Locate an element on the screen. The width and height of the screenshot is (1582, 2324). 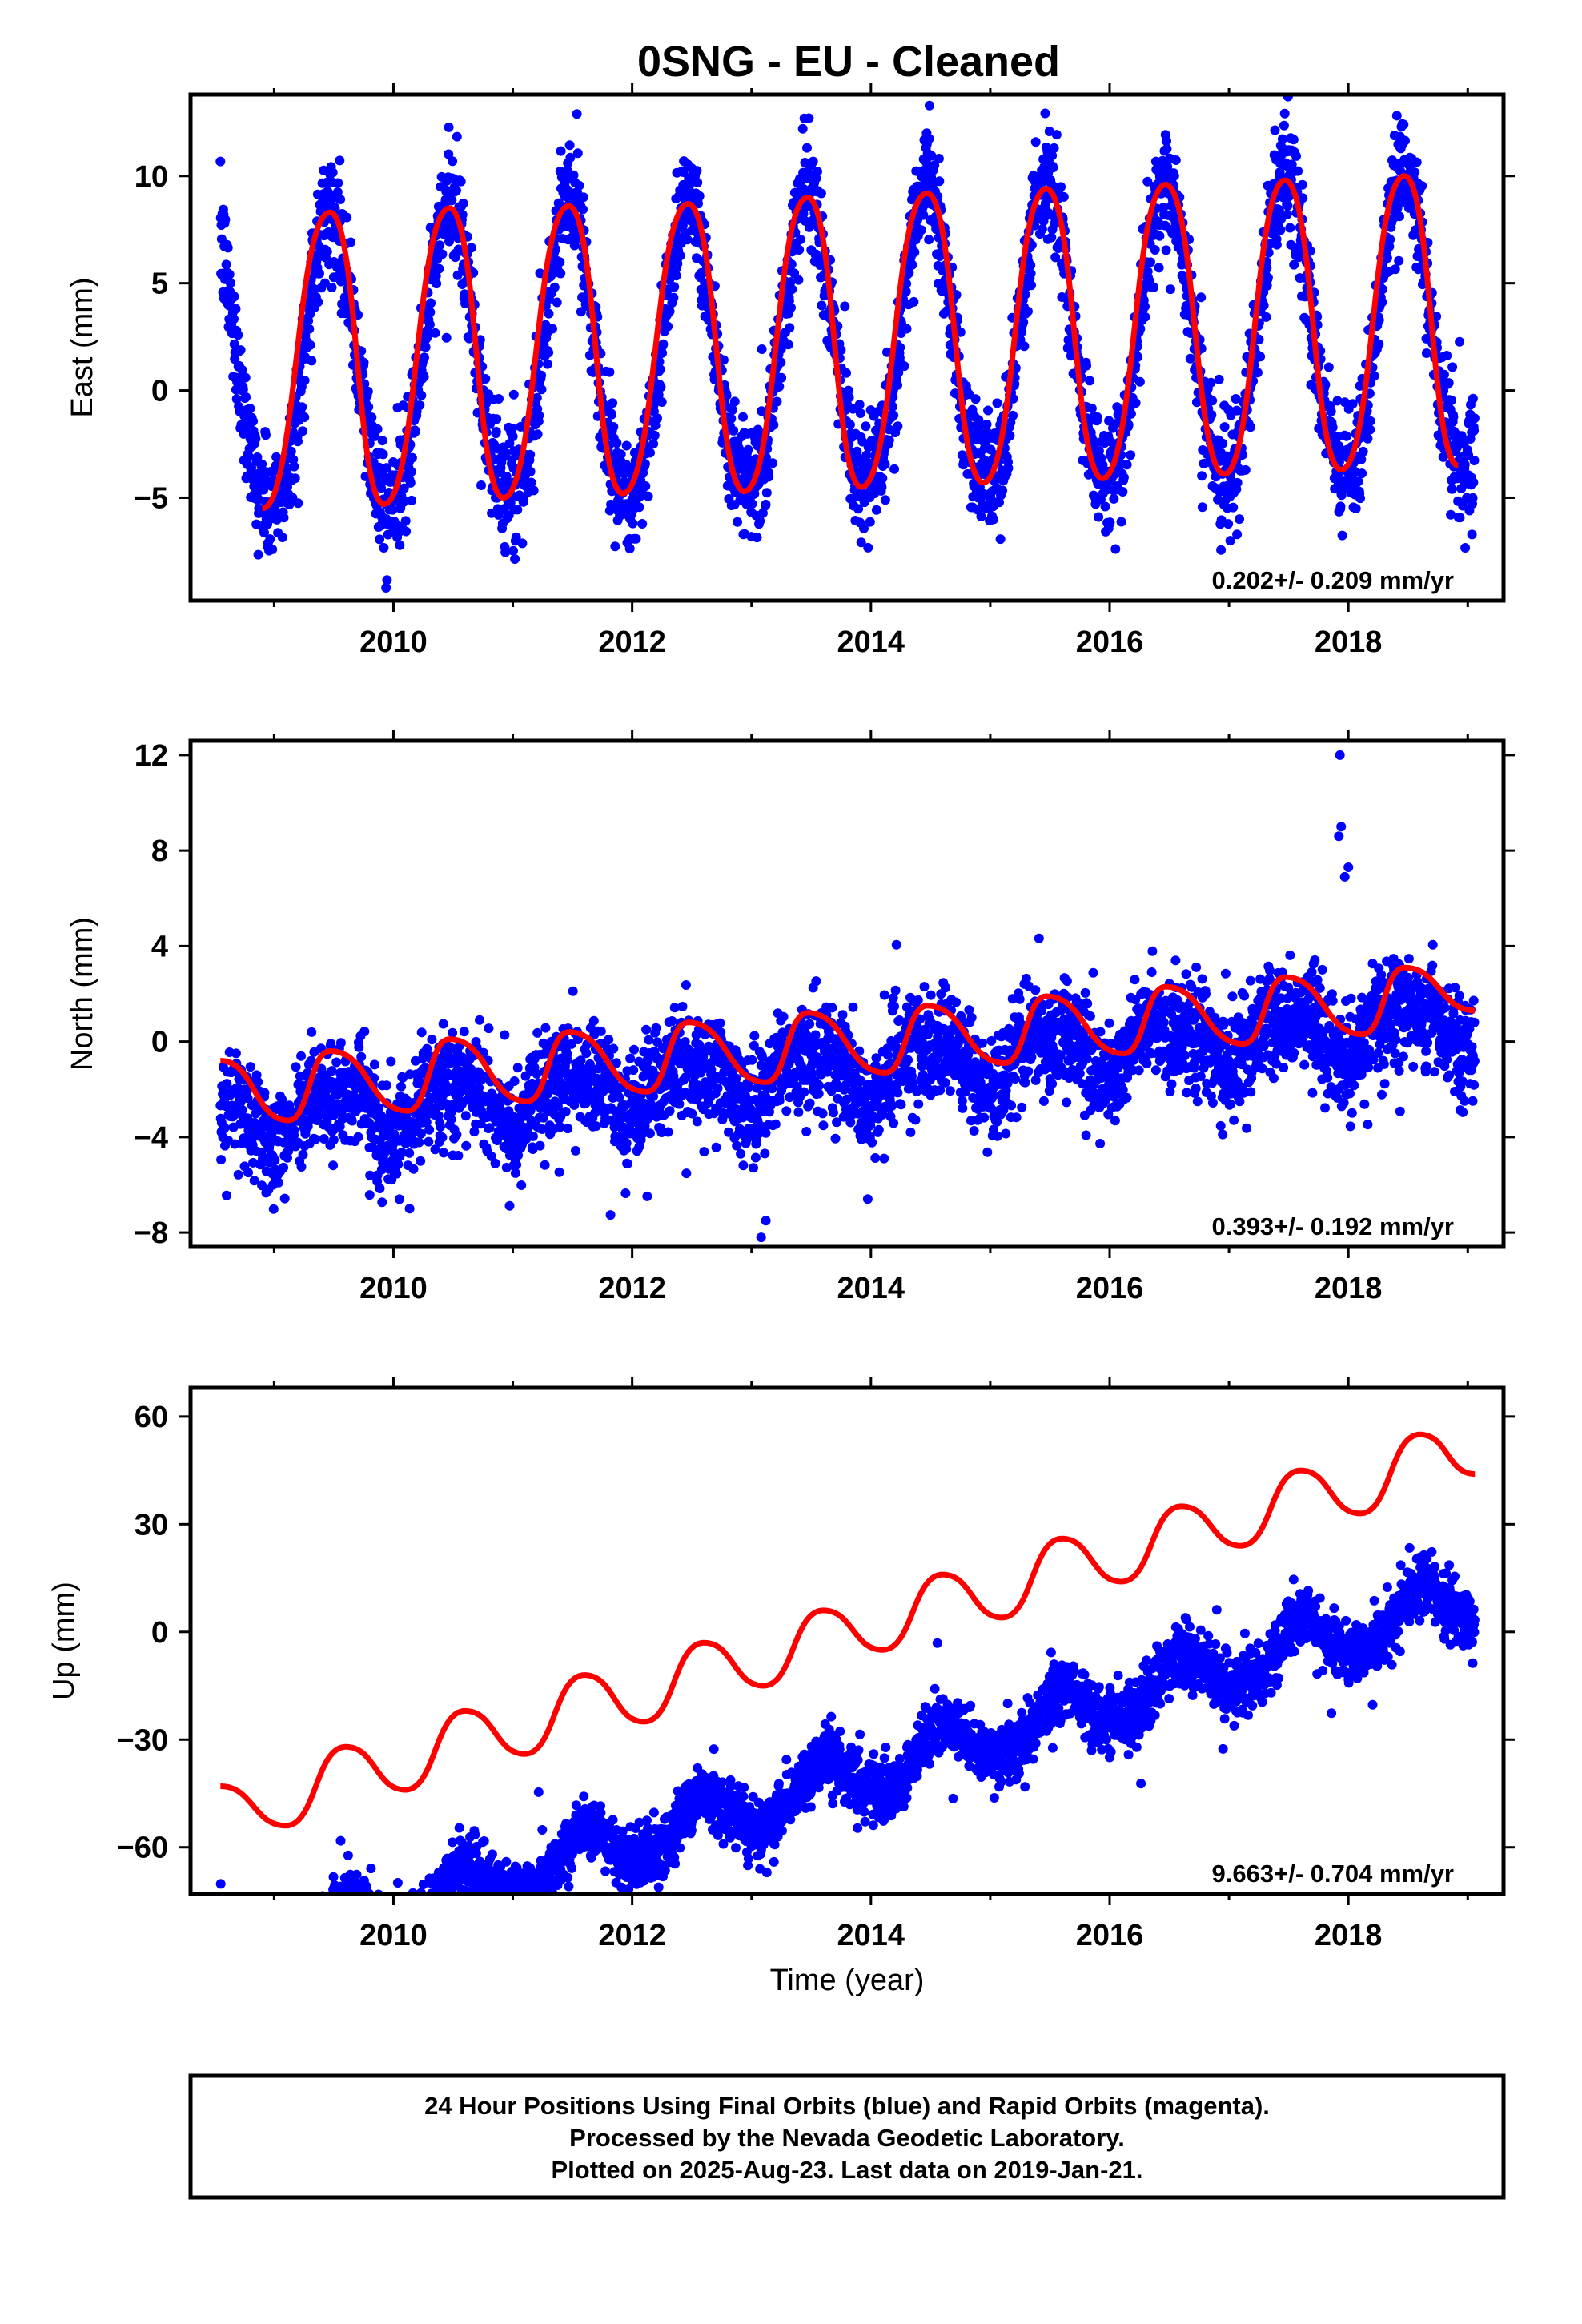
x-tick-label: 2014 is located at coordinates (871, 642).